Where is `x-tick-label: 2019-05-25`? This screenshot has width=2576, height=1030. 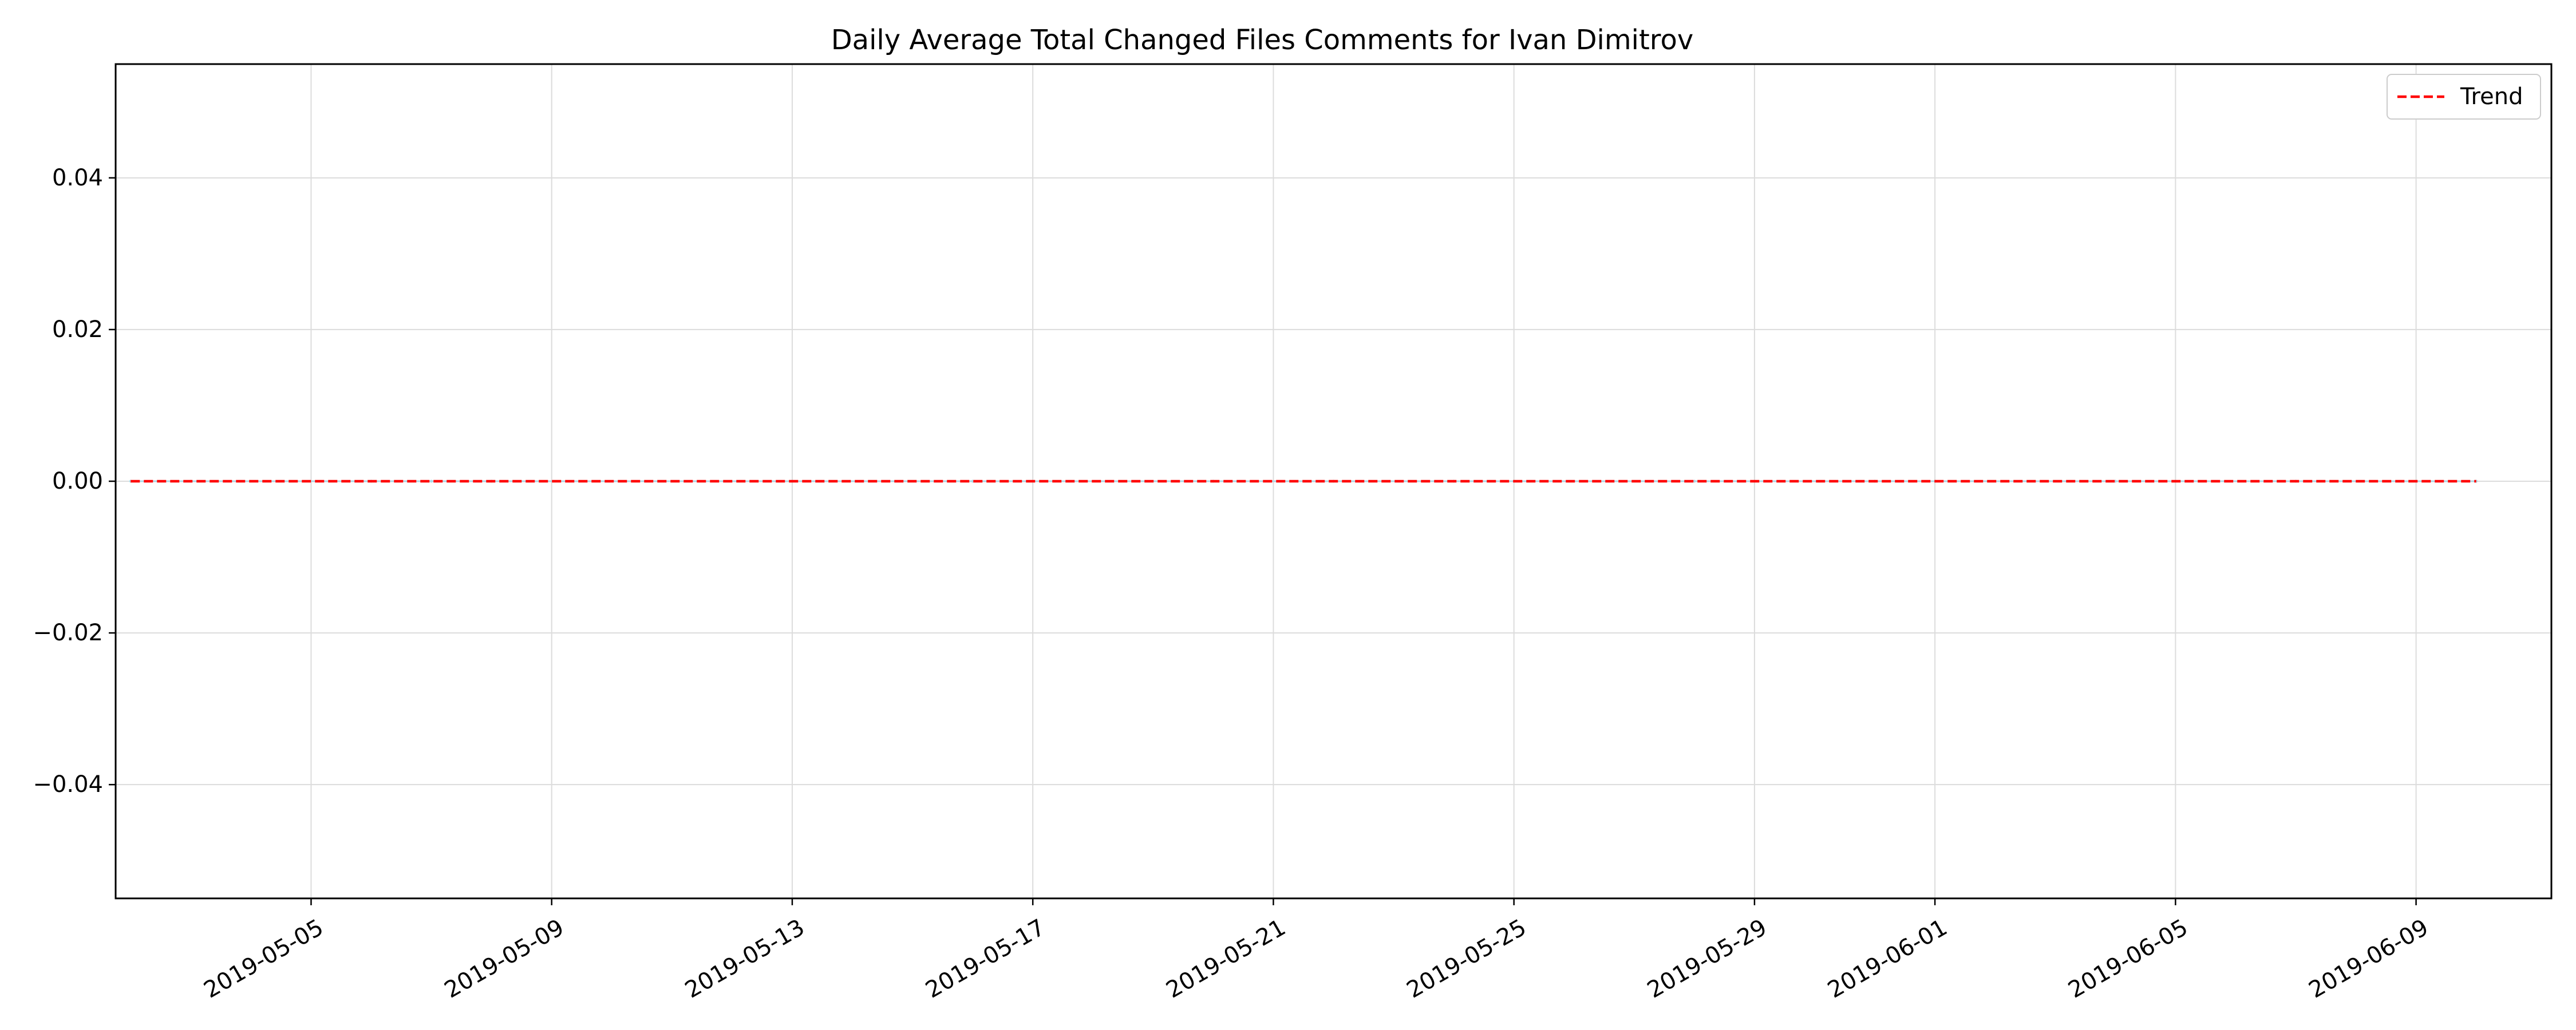 x-tick-label: 2019-05-25 is located at coordinates (1466, 959).